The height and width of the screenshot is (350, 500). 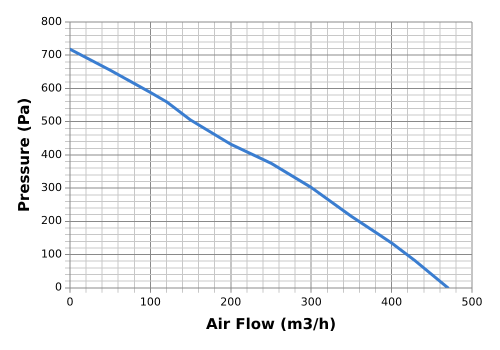 What do you see at coordinates (51, 121) in the screenshot?
I see `y-tick-label: 500` at bounding box center [51, 121].